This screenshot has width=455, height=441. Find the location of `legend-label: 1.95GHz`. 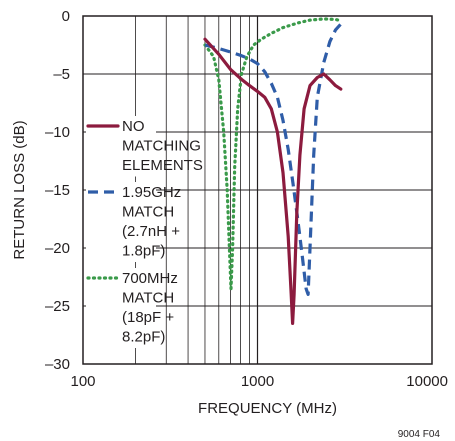

legend-label: 1.95GHz is located at coordinates (151, 192).